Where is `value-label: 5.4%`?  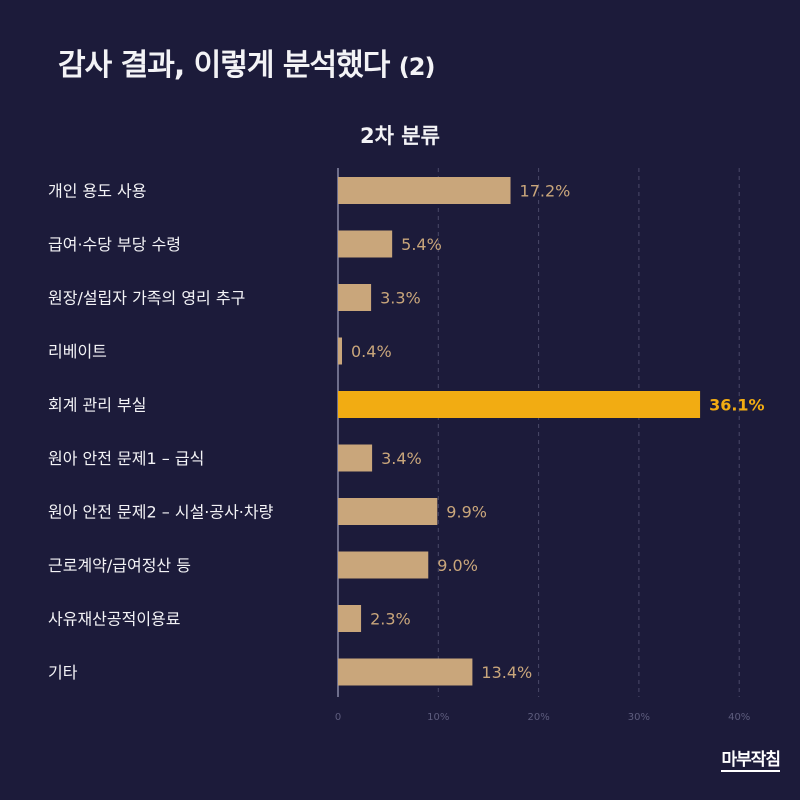 value-label: 5.4% is located at coordinates (421, 244).